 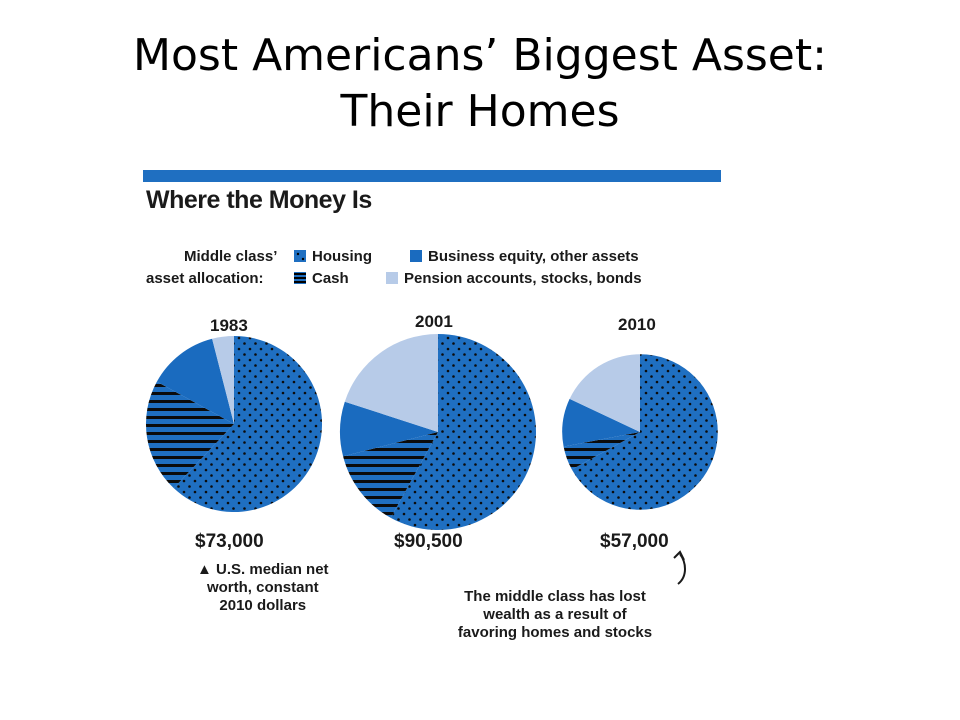 I want to click on pie-2001, so click(x=438, y=432).